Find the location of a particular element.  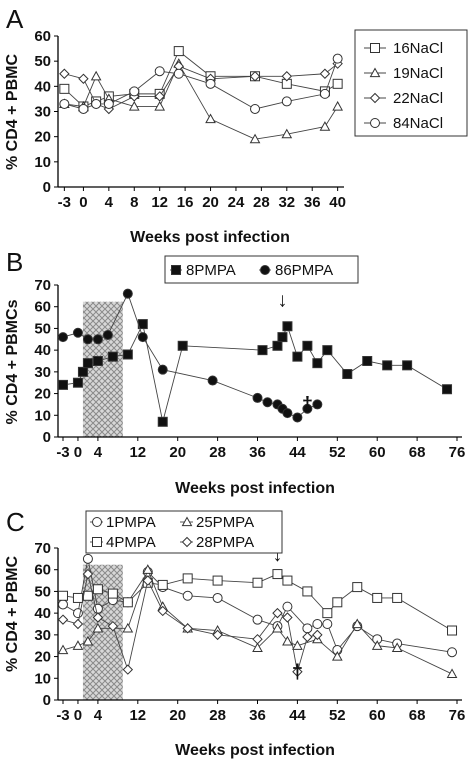

panel-b-ytick-label: 0 is located at coordinates (47, 437).